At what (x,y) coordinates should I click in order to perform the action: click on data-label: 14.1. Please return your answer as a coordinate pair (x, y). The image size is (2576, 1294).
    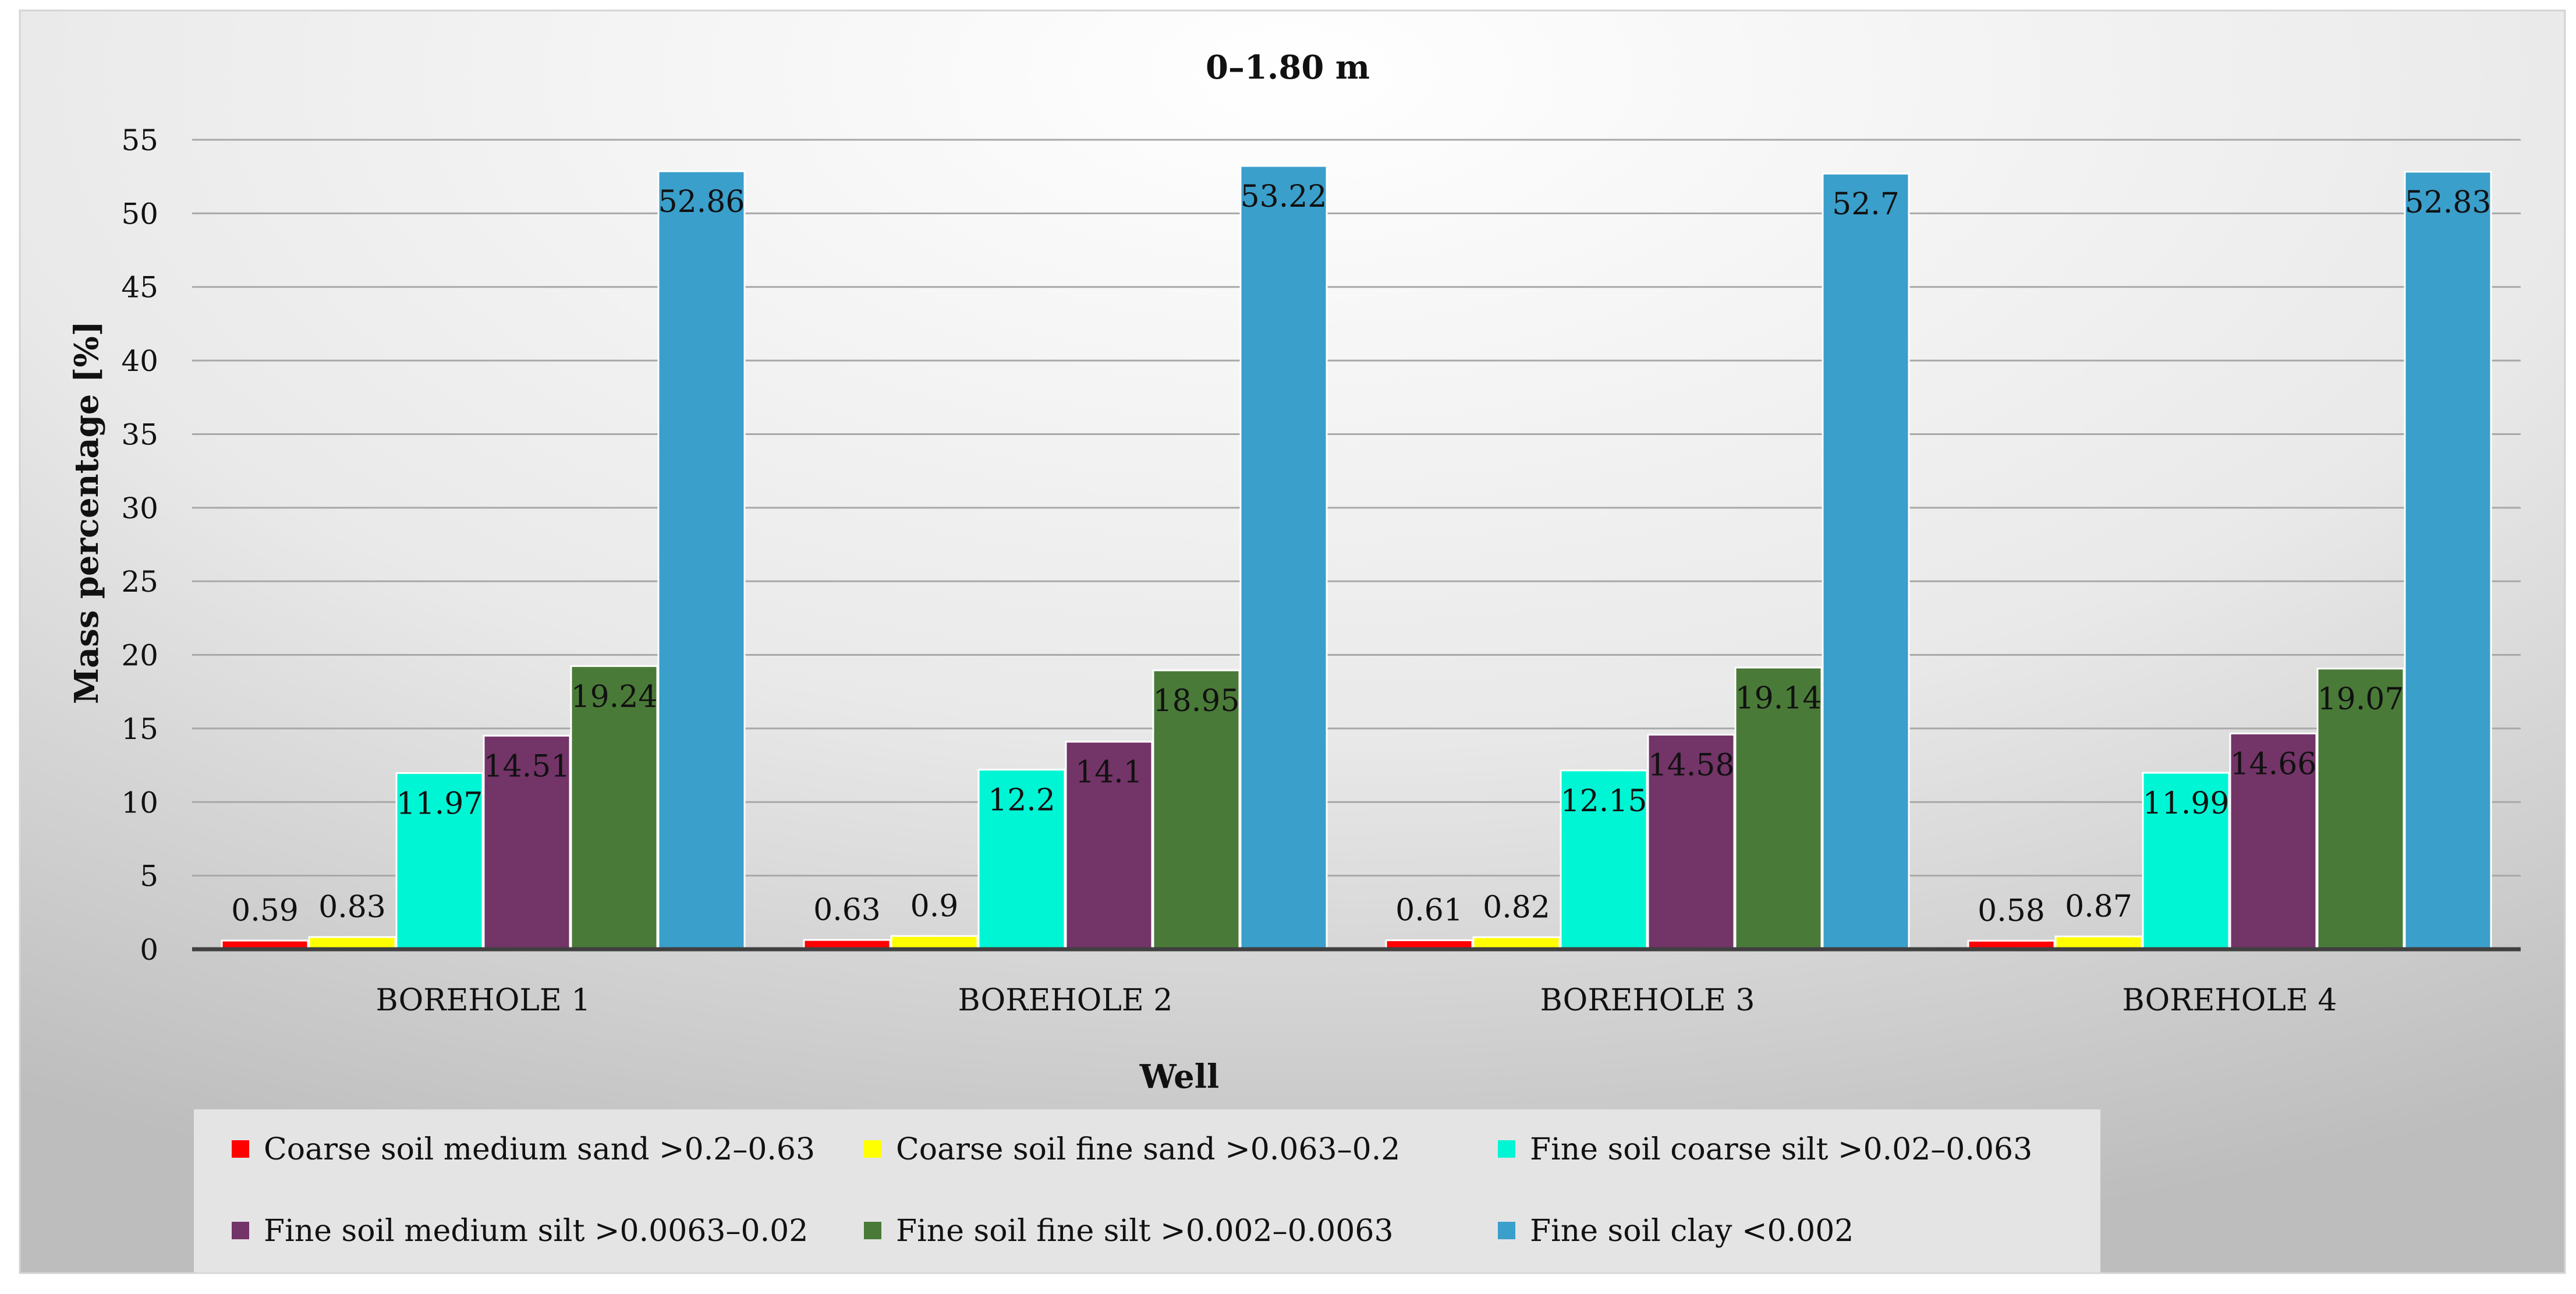
    Looking at the image, I should click on (1109, 772).